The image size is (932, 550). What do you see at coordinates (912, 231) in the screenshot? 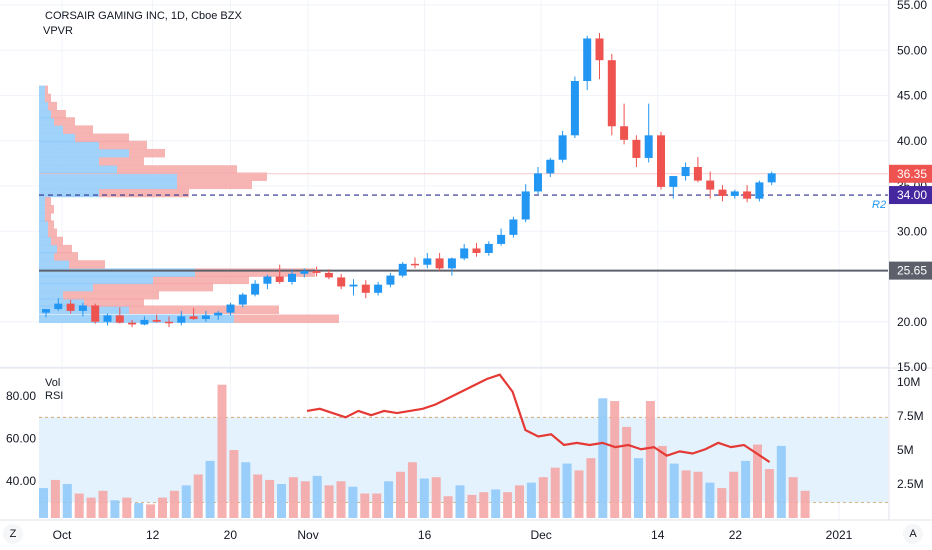
I see `y-tick-label: 30.00` at bounding box center [912, 231].